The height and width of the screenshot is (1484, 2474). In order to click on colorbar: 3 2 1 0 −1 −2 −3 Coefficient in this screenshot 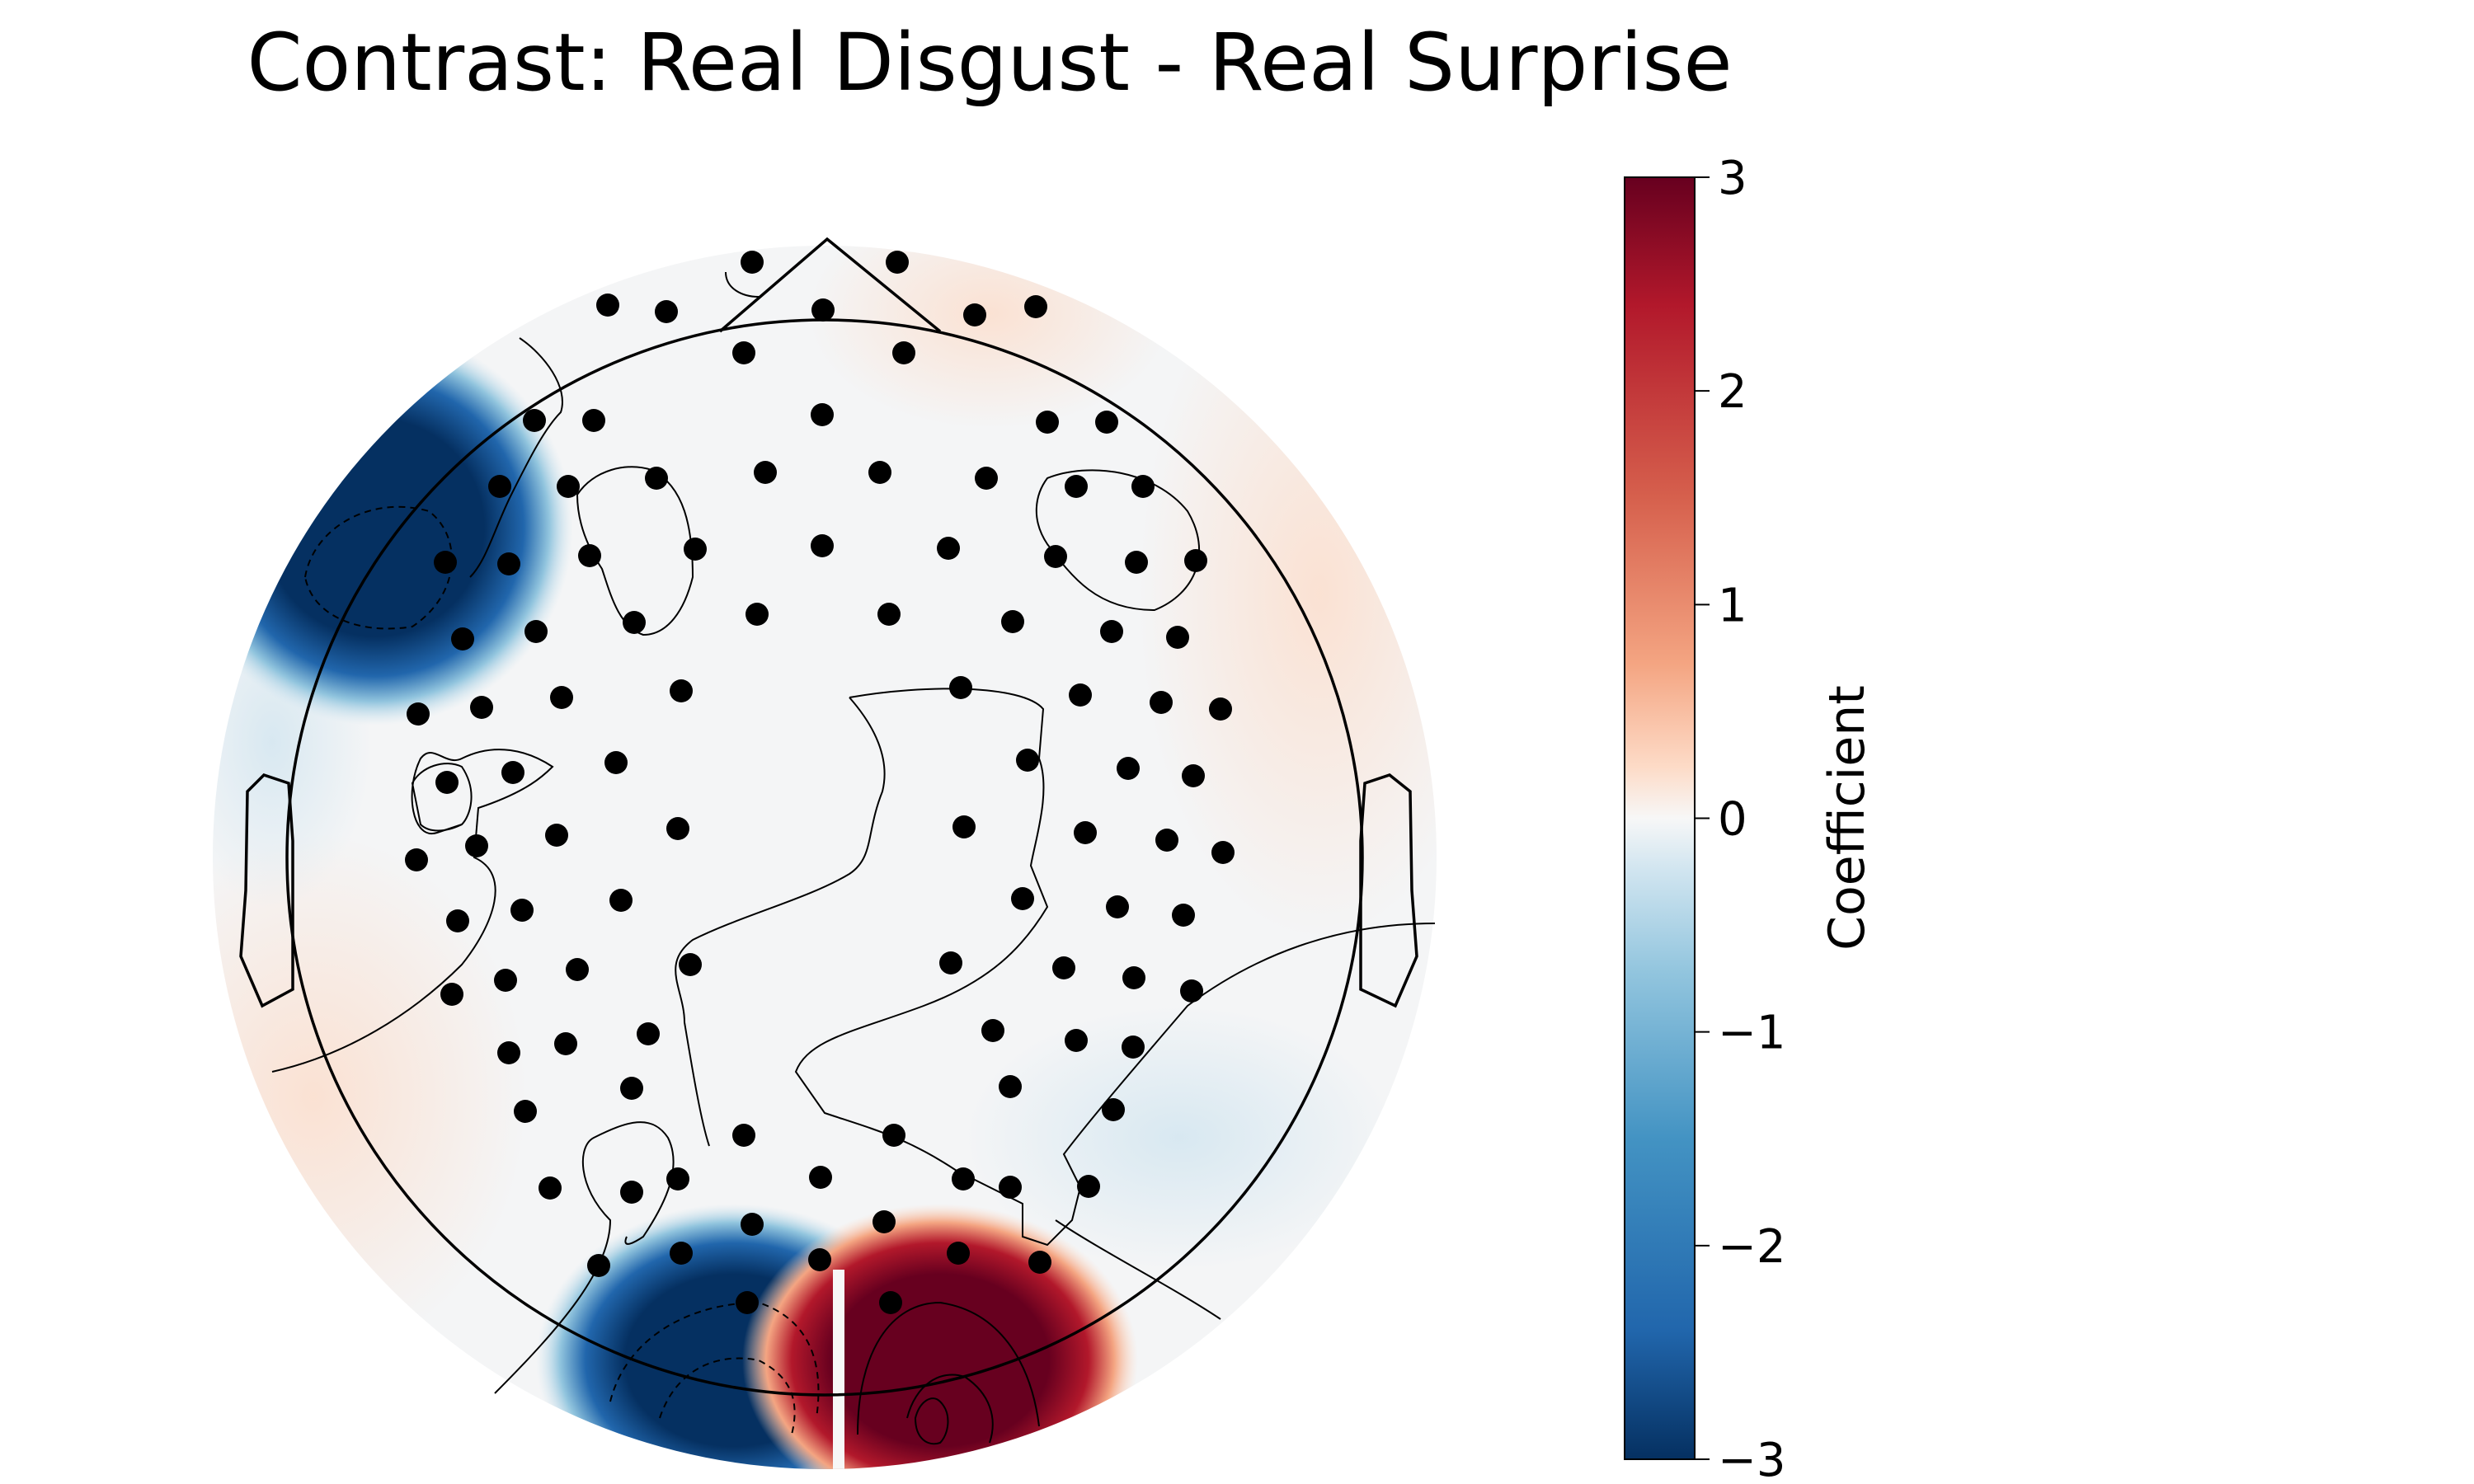, I will do `click(1750, 818)`.